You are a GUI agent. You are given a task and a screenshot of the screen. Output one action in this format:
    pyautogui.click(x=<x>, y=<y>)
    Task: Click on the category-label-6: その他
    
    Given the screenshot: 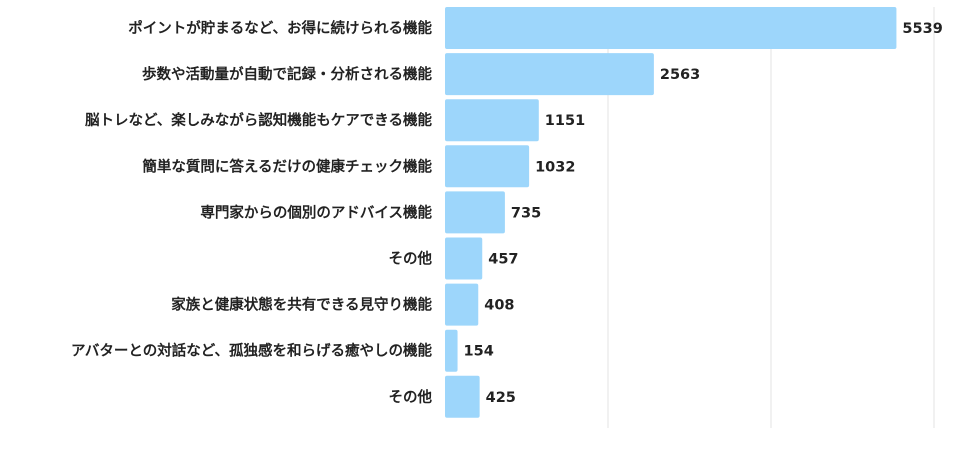 What is the action you would take?
    pyautogui.click(x=411, y=259)
    